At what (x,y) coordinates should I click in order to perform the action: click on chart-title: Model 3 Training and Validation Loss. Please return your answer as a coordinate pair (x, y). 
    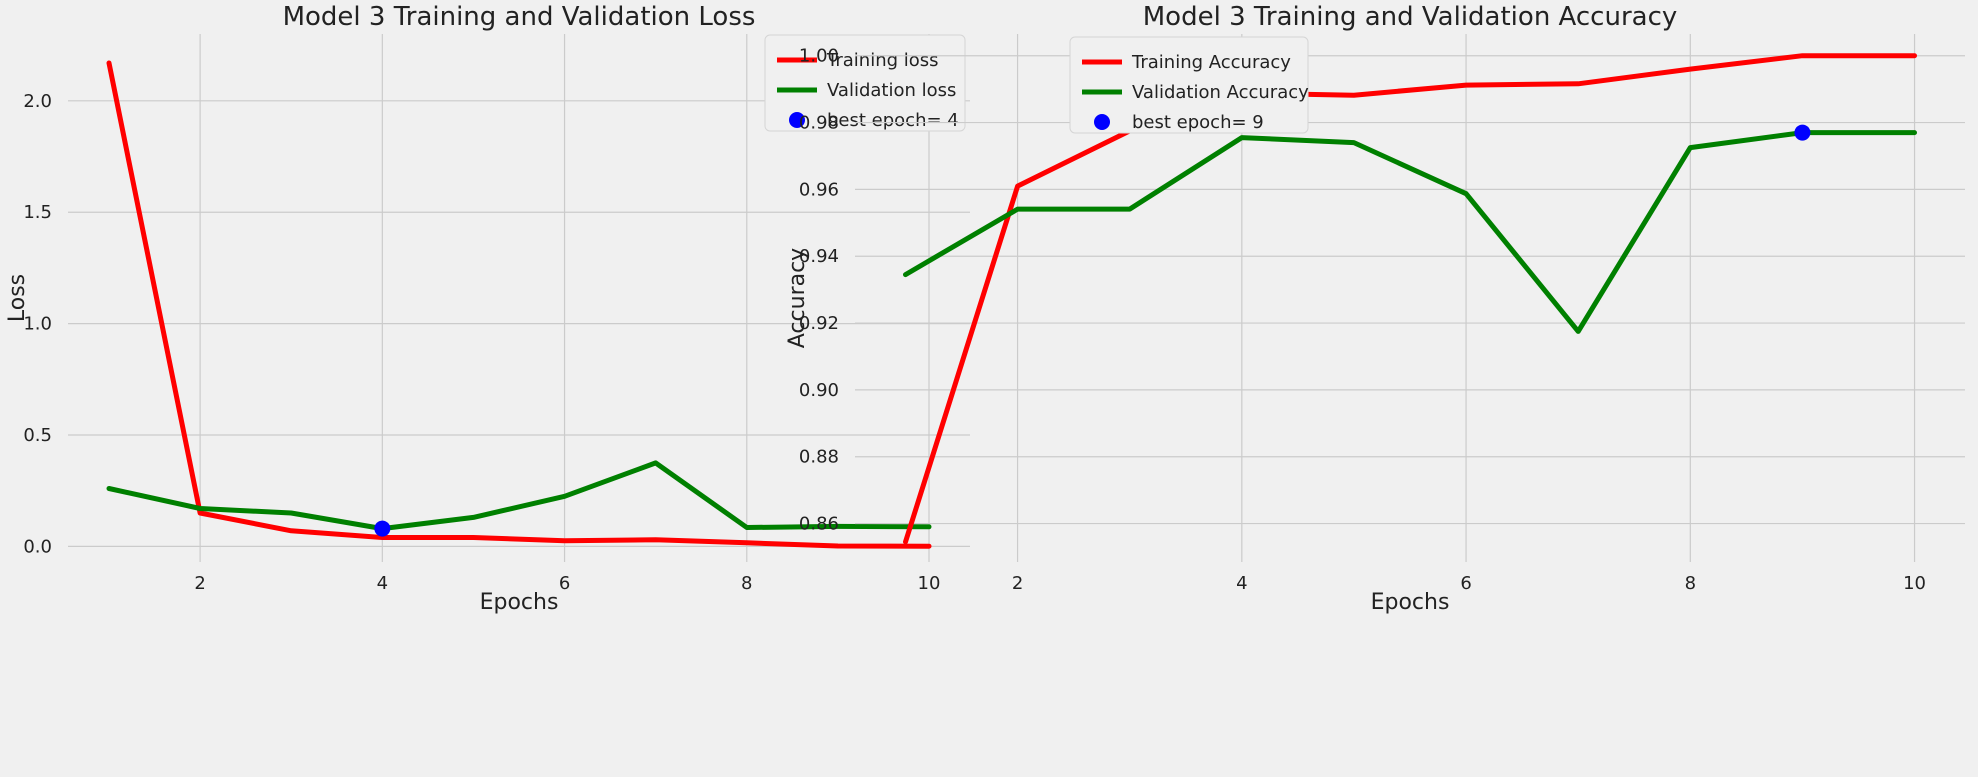
    Looking at the image, I should click on (519, 17).